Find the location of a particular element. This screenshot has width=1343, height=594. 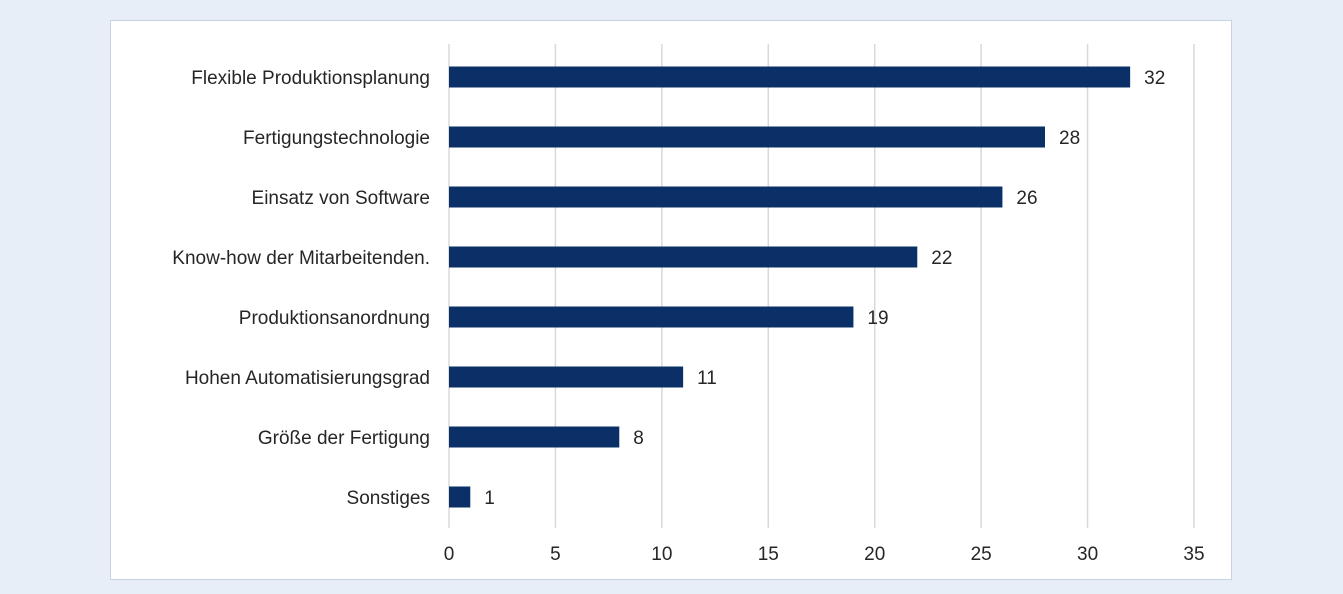

x-tick-label: 25 is located at coordinates (981, 554).